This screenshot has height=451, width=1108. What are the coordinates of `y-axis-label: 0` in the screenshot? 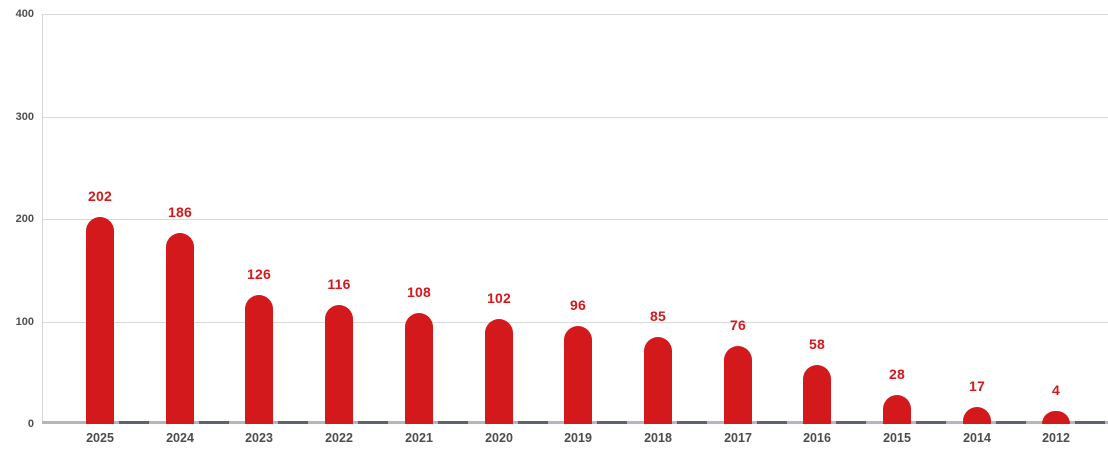 It's located at (30, 424).